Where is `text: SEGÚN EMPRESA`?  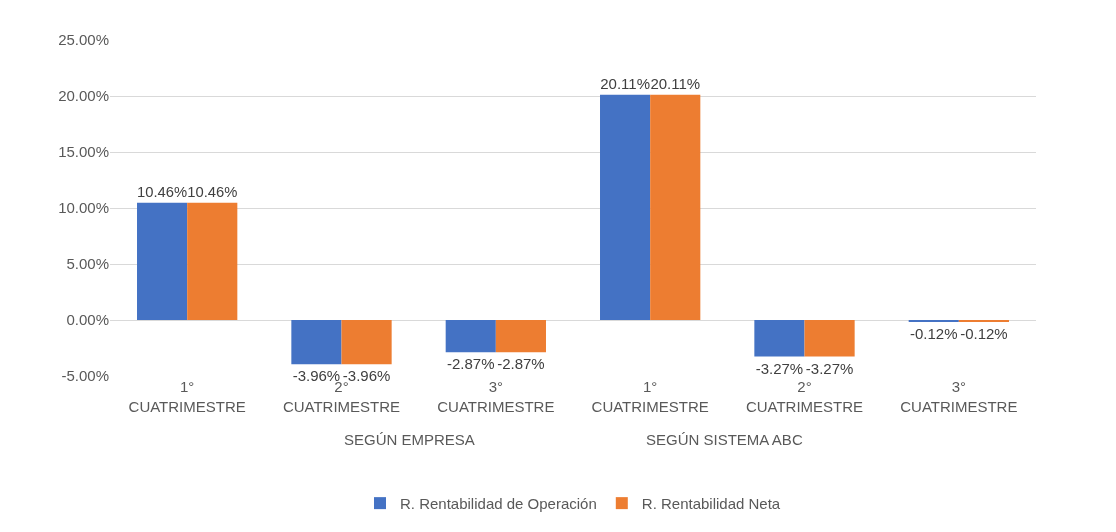
text: SEGÚN EMPRESA is located at coordinates (409, 439).